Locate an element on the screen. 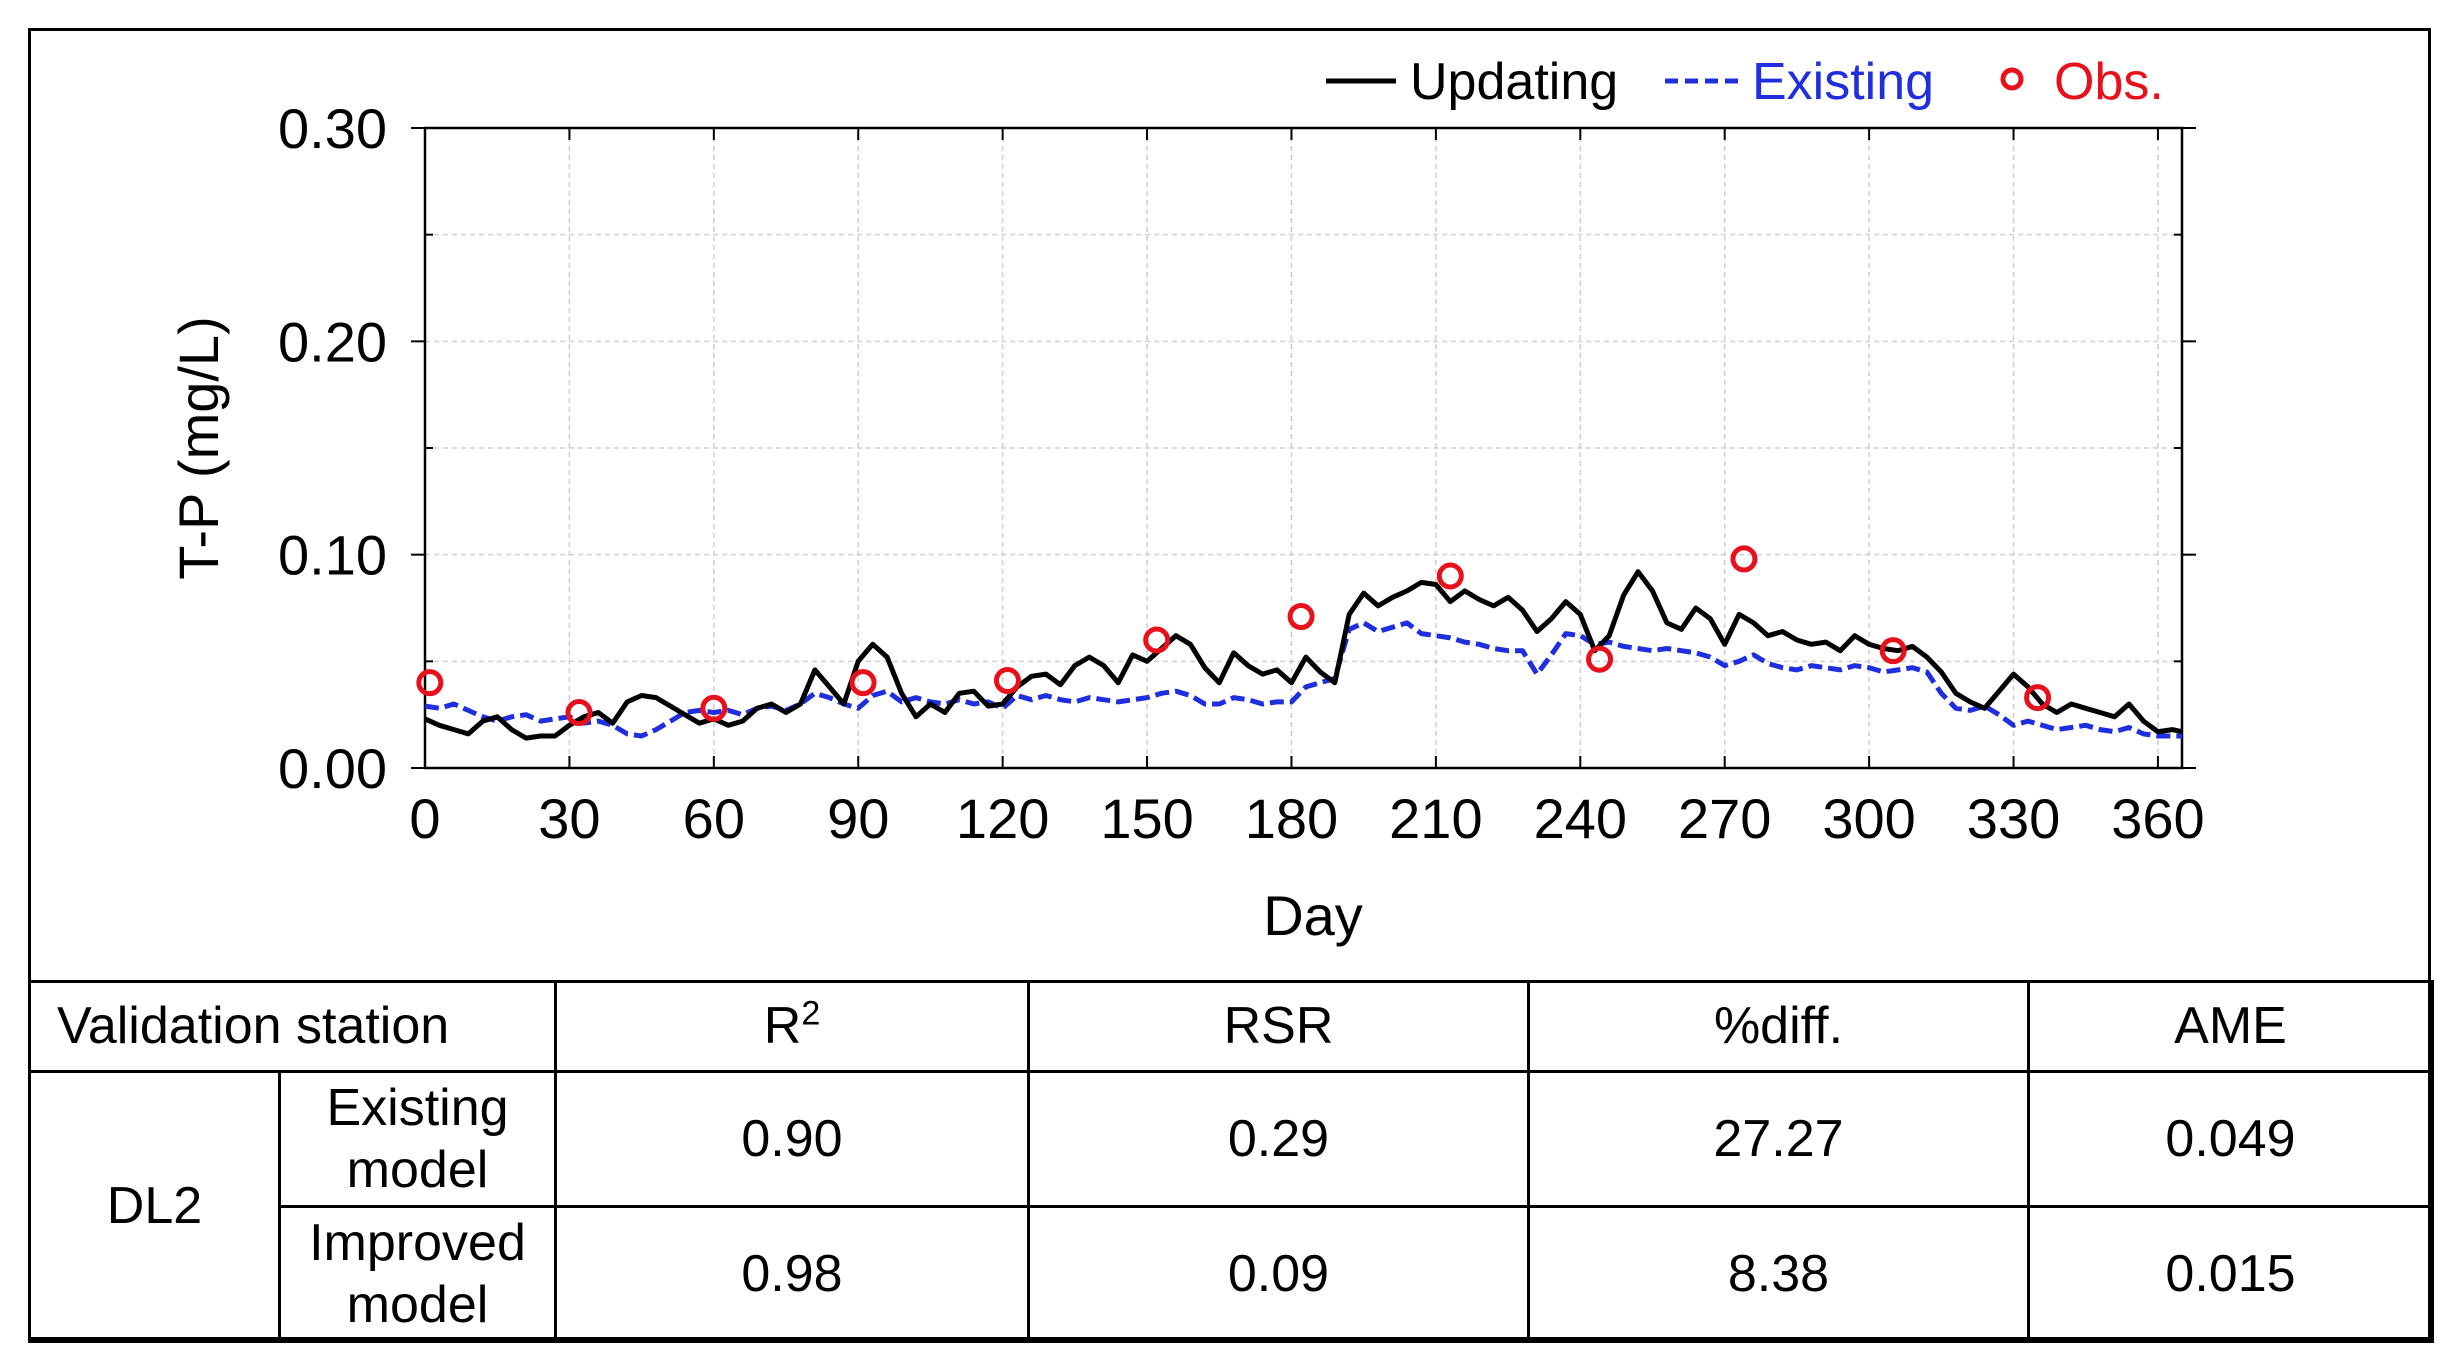  table-header-row: Validation station R2 RSR %diff. AME is located at coordinates (1231, 1026).